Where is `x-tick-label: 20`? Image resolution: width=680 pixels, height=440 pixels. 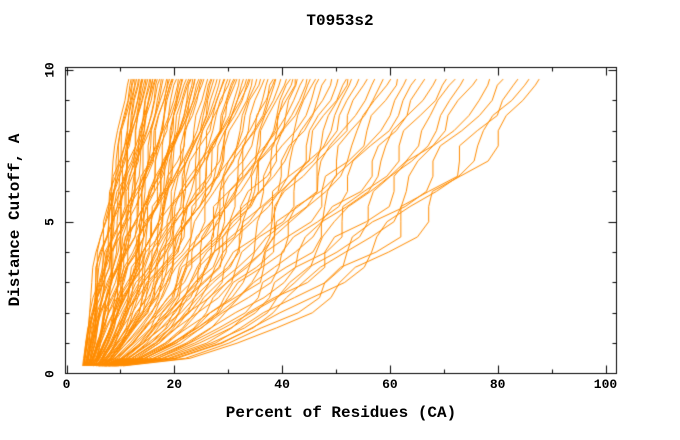 x-tick-label: 20 is located at coordinates (174, 384).